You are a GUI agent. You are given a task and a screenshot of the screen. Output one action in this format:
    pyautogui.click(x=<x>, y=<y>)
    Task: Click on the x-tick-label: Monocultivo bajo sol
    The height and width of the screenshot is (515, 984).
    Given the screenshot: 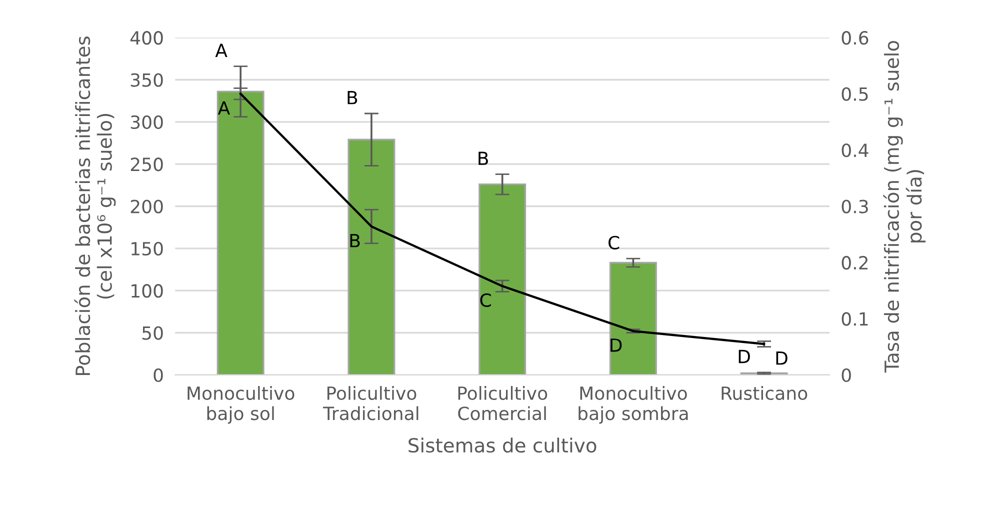 What is the action you would take?
    pyautogui.click(x=241, y=405)
    